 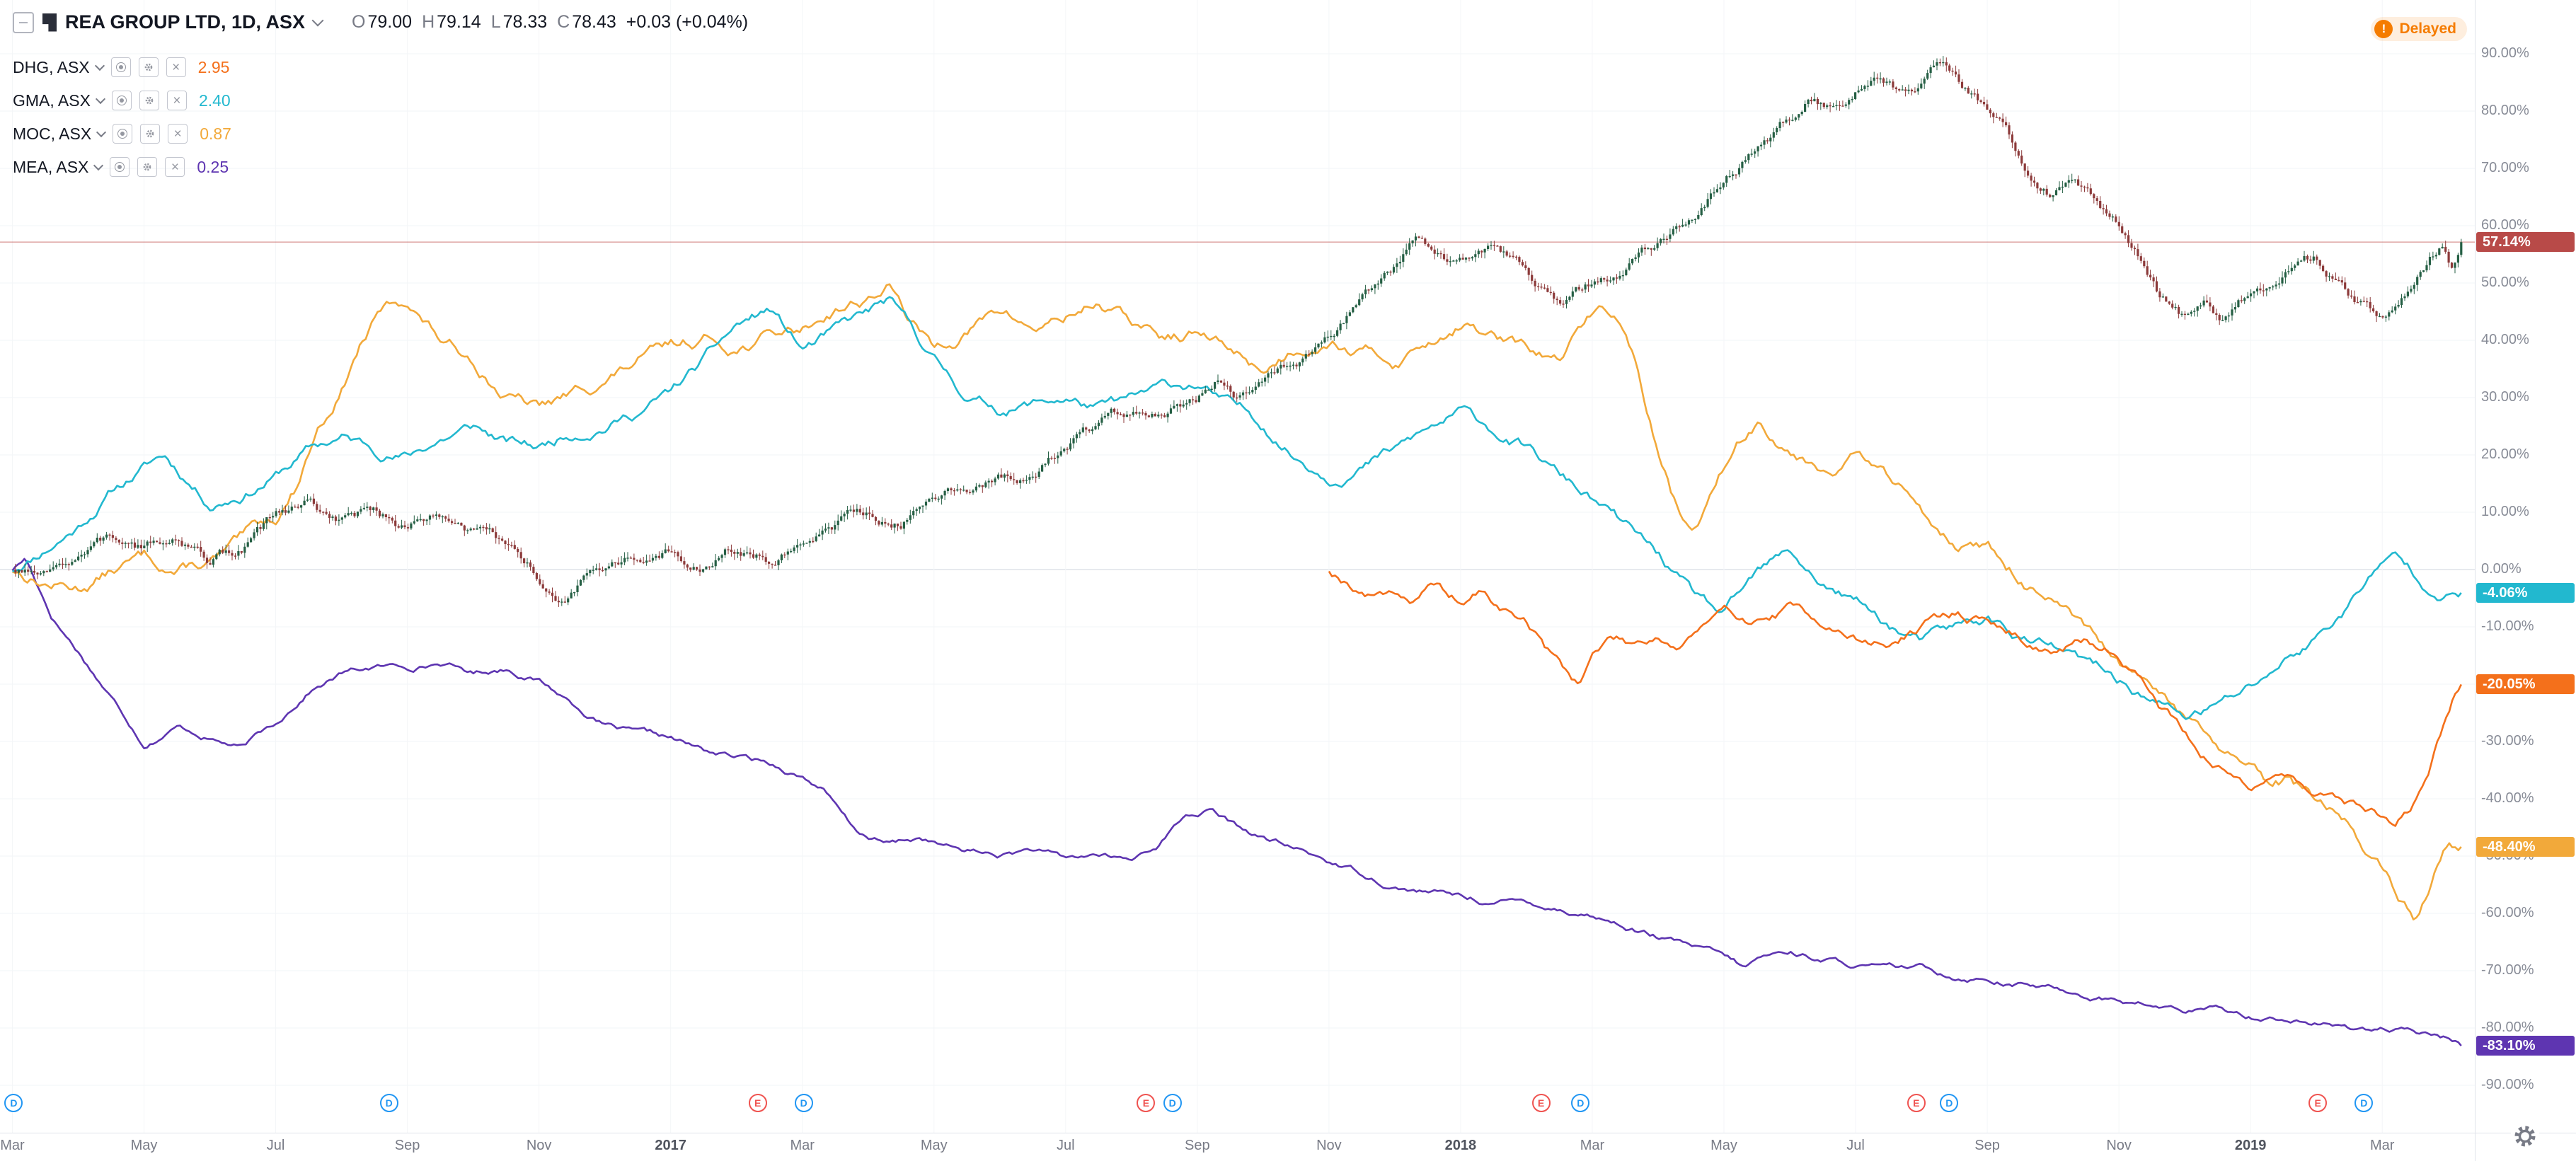 I want to click on symbol-title: REA GROUP LTD, 1D, ASX, so click(x=186, y=22).